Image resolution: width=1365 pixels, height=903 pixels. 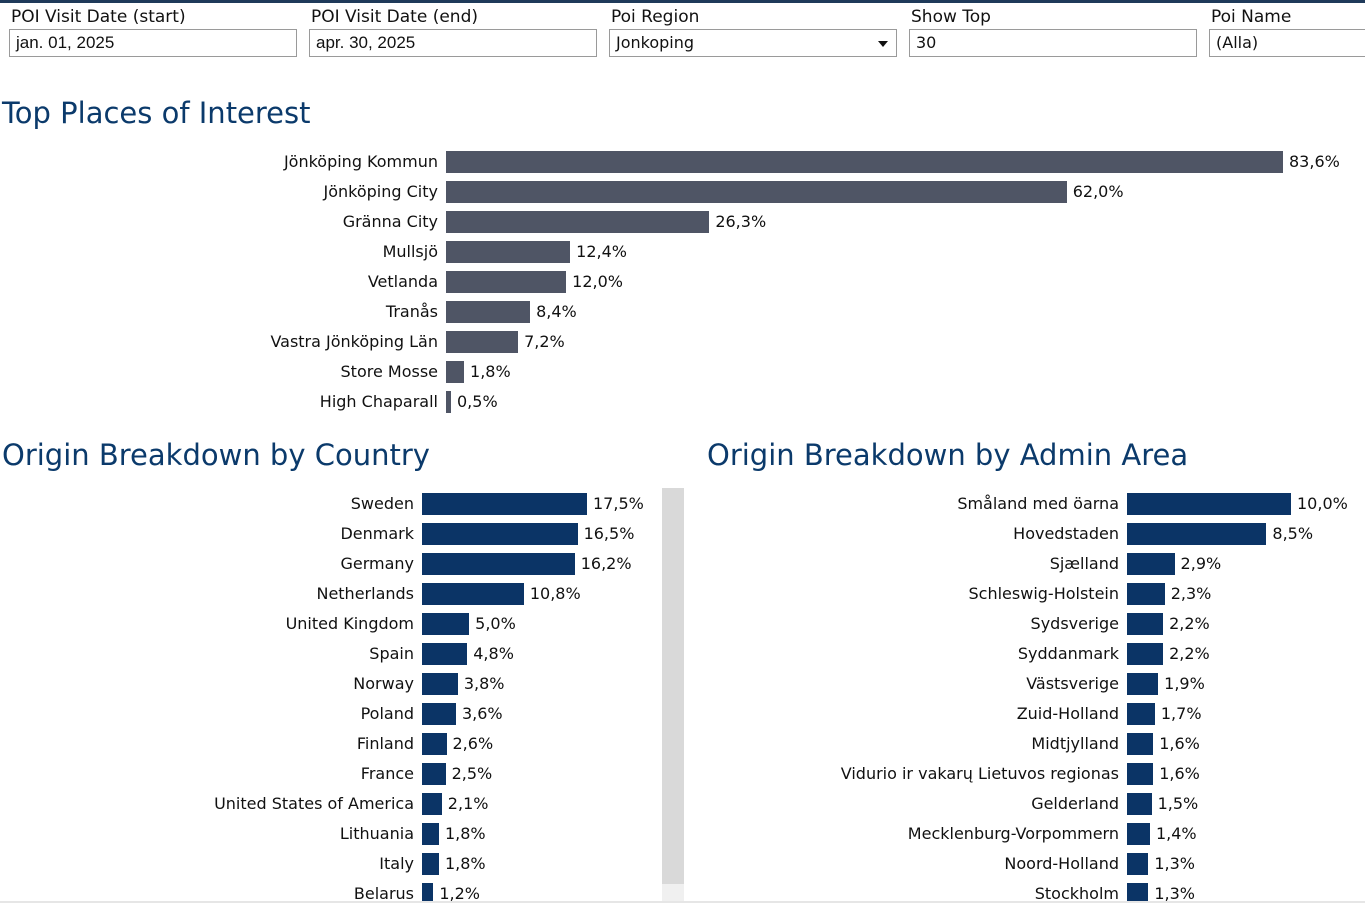 What do you see at coordinates (1076, 893) in the screenshot?
I see `bar-category-label: Stockholm` at bounding box center [1076, 893].